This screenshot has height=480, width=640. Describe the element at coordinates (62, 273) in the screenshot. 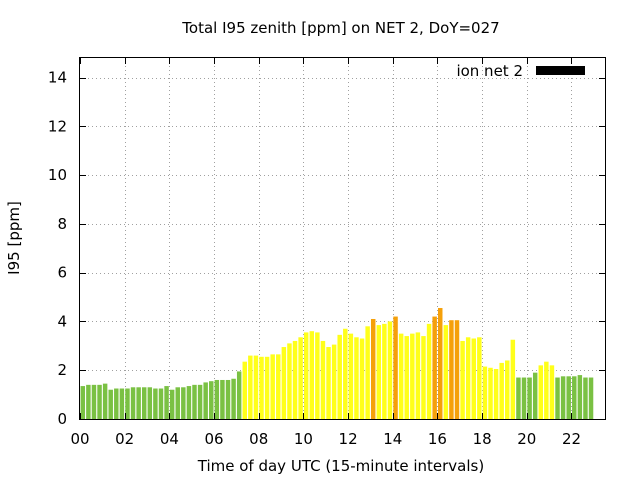

I see `y-tick-label: 6` at that location.